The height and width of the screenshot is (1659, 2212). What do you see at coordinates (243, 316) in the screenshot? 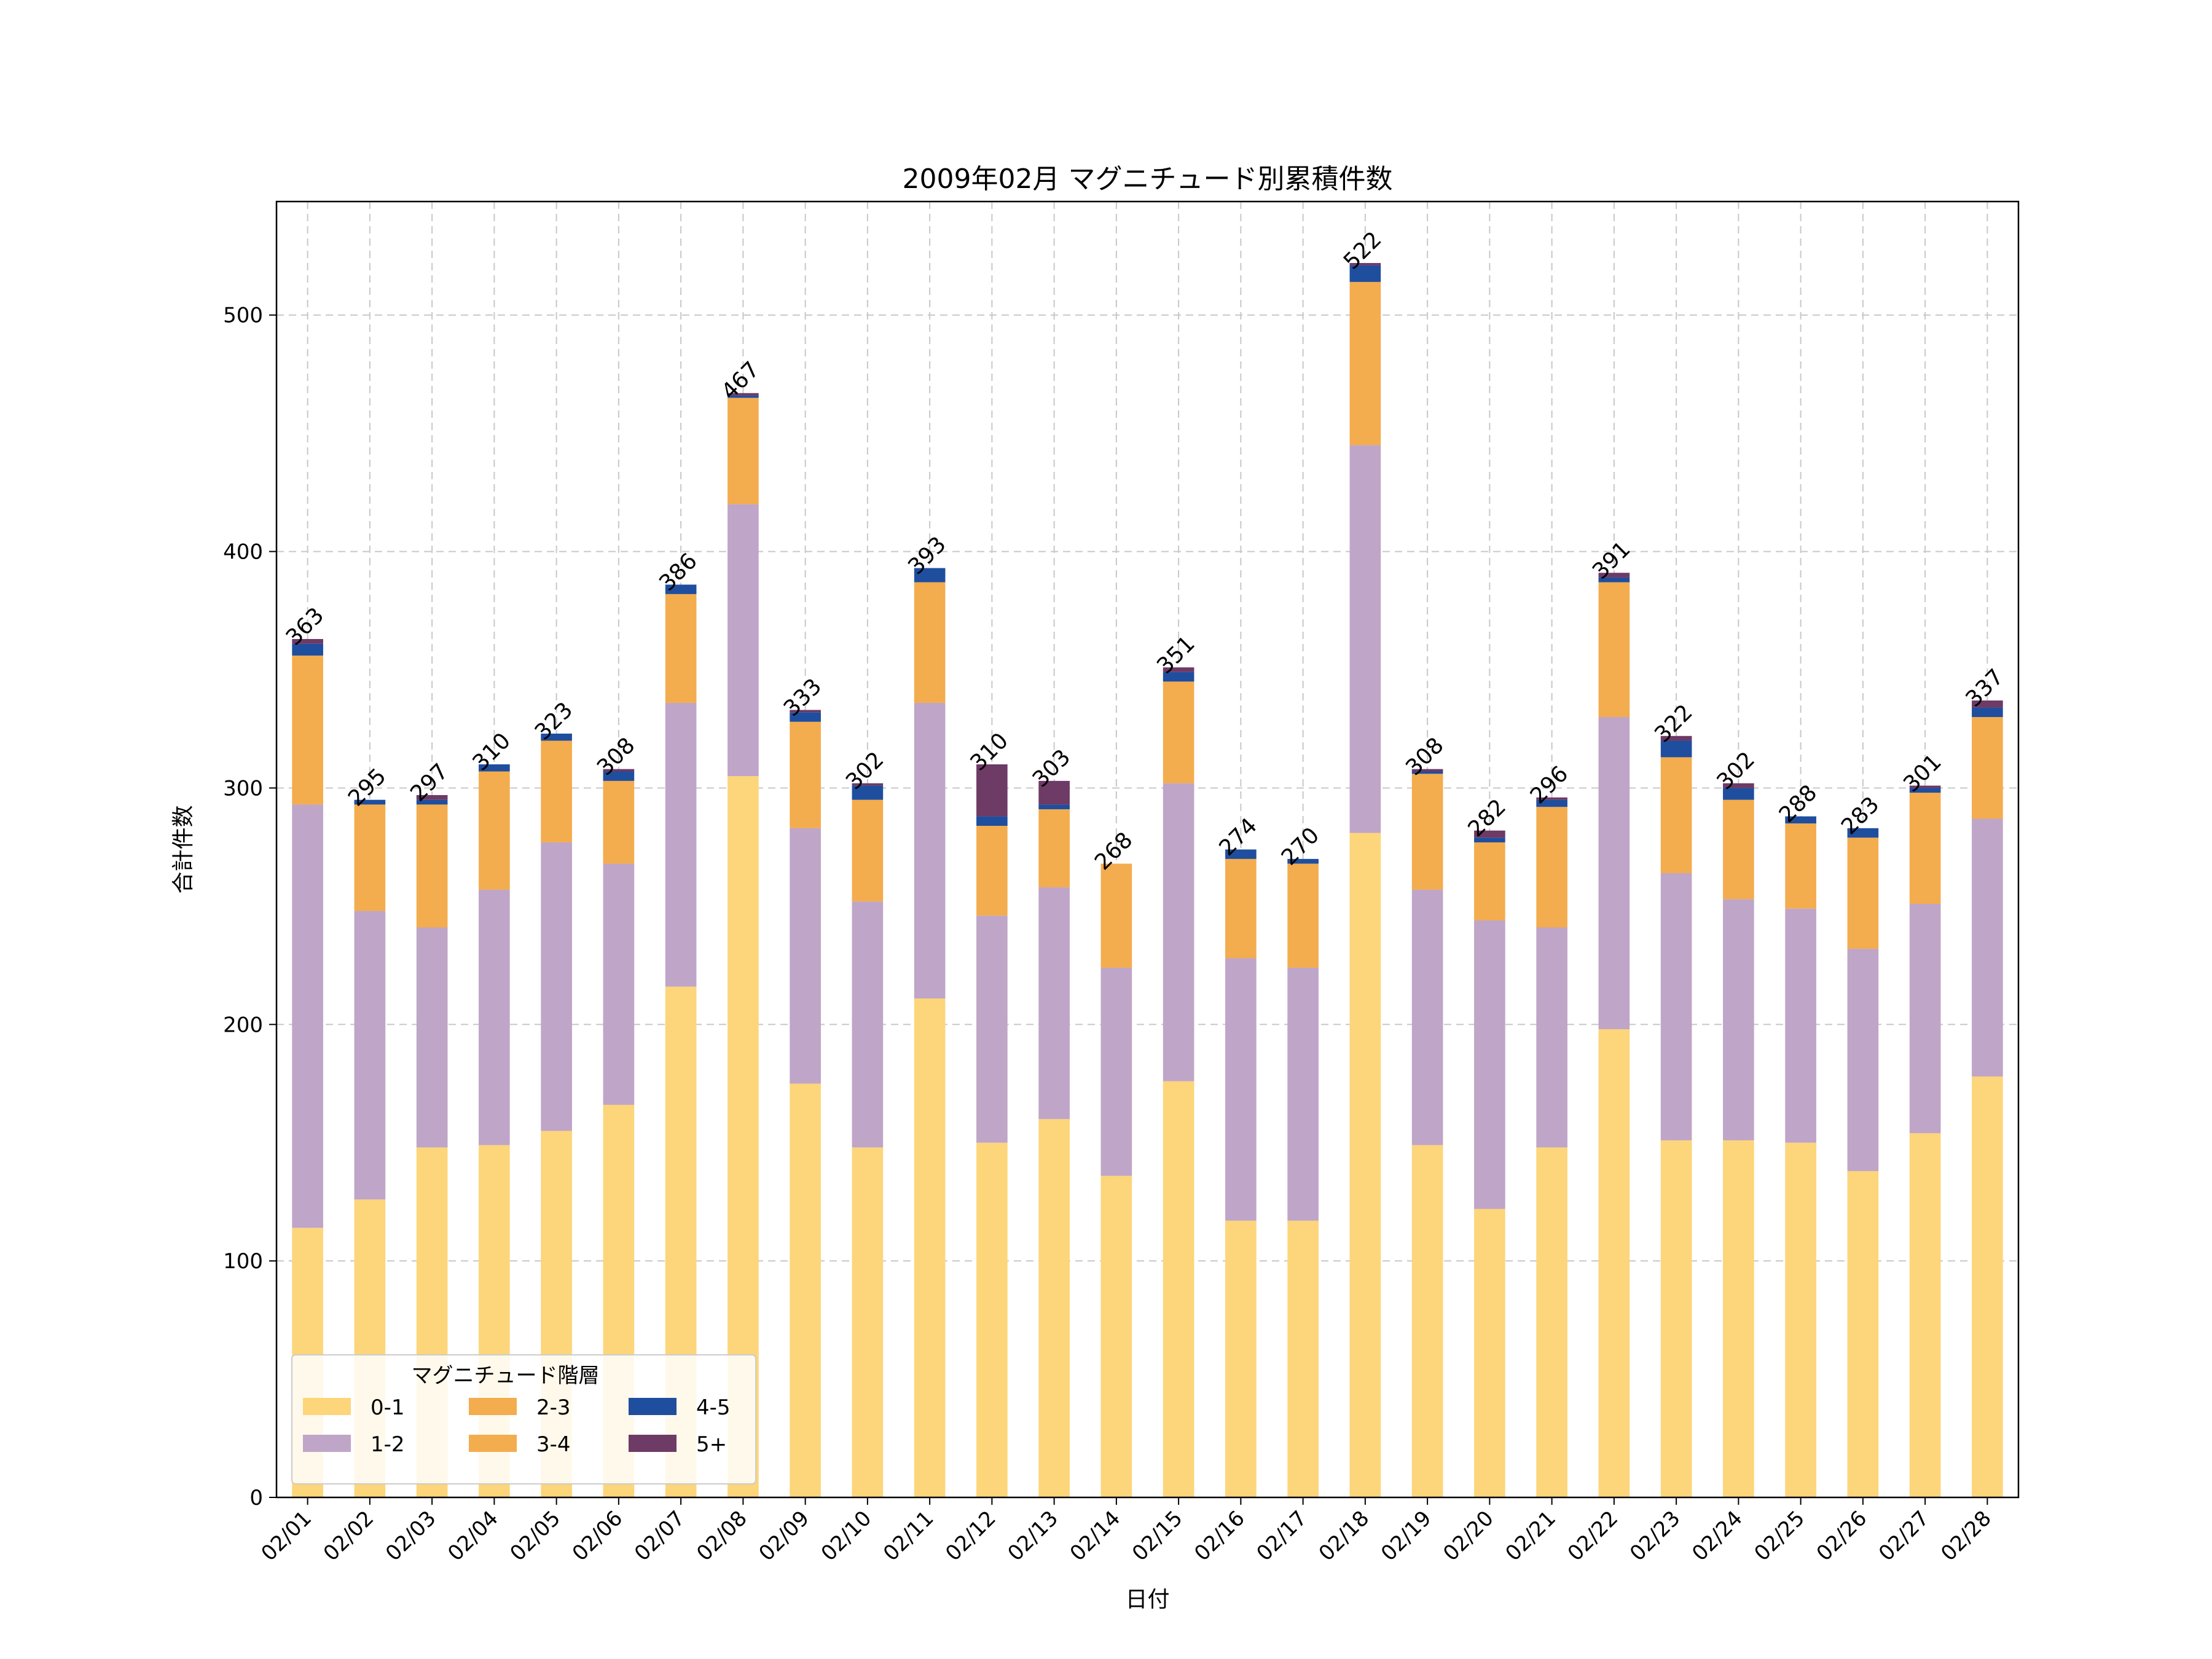
I see `y-tick-label: 500` at bounding box center [243, 316].